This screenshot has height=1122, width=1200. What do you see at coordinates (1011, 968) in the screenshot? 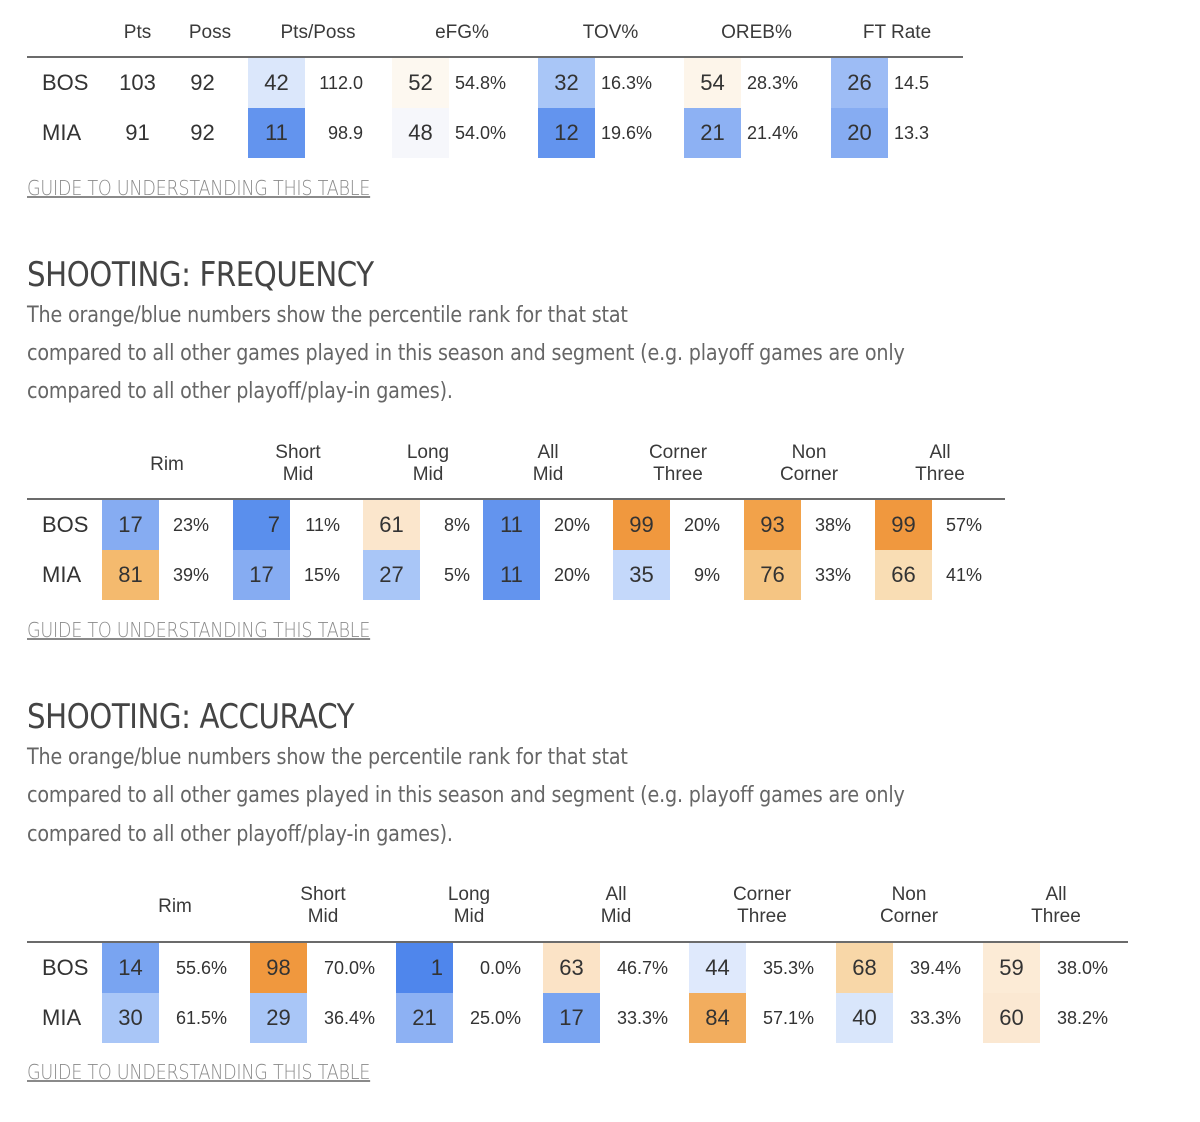
I see `percentile-rank: 59` at bounding box center [1011, 968].